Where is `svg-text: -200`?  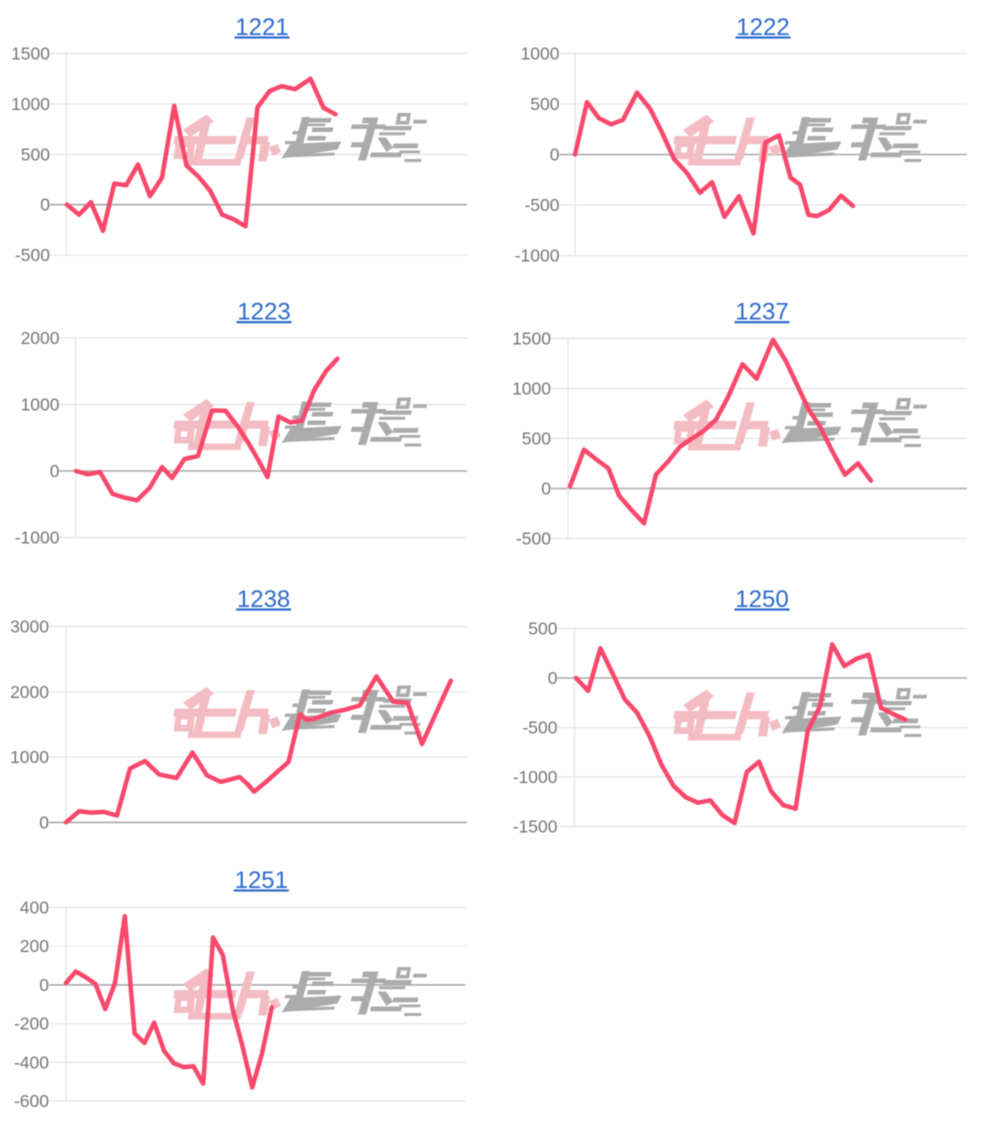 svg-text: -200 is located at coordinates (31, 1024).